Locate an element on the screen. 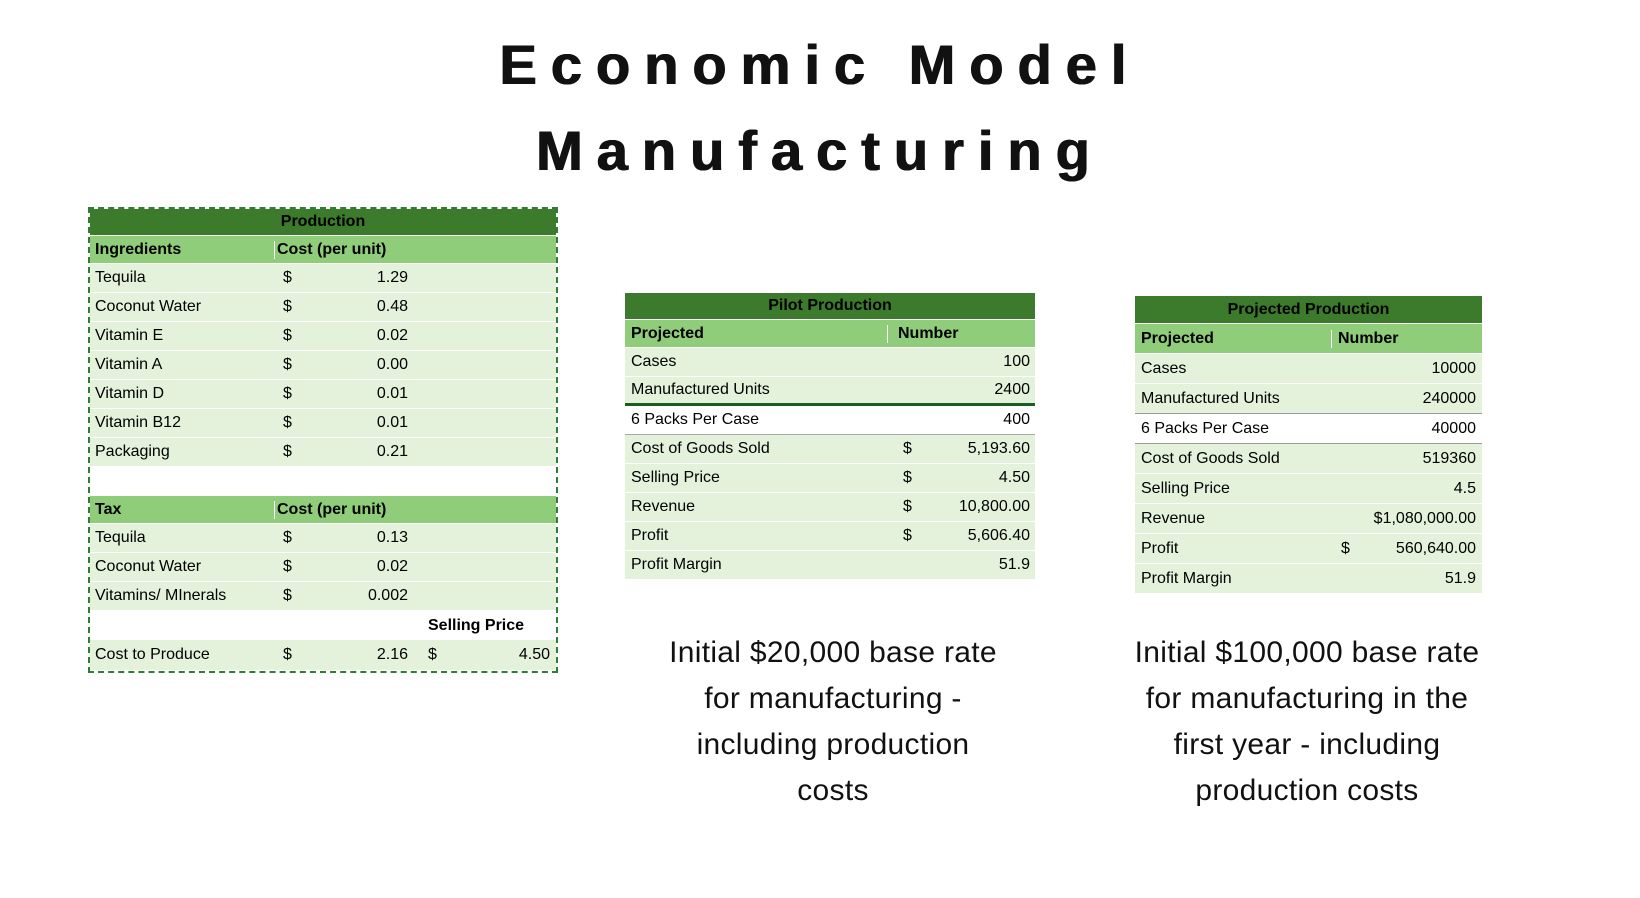 This screenshot has height=898, width=1640. table-row: Coconut Water $ 0.48 is located at coordinates (323, 307).